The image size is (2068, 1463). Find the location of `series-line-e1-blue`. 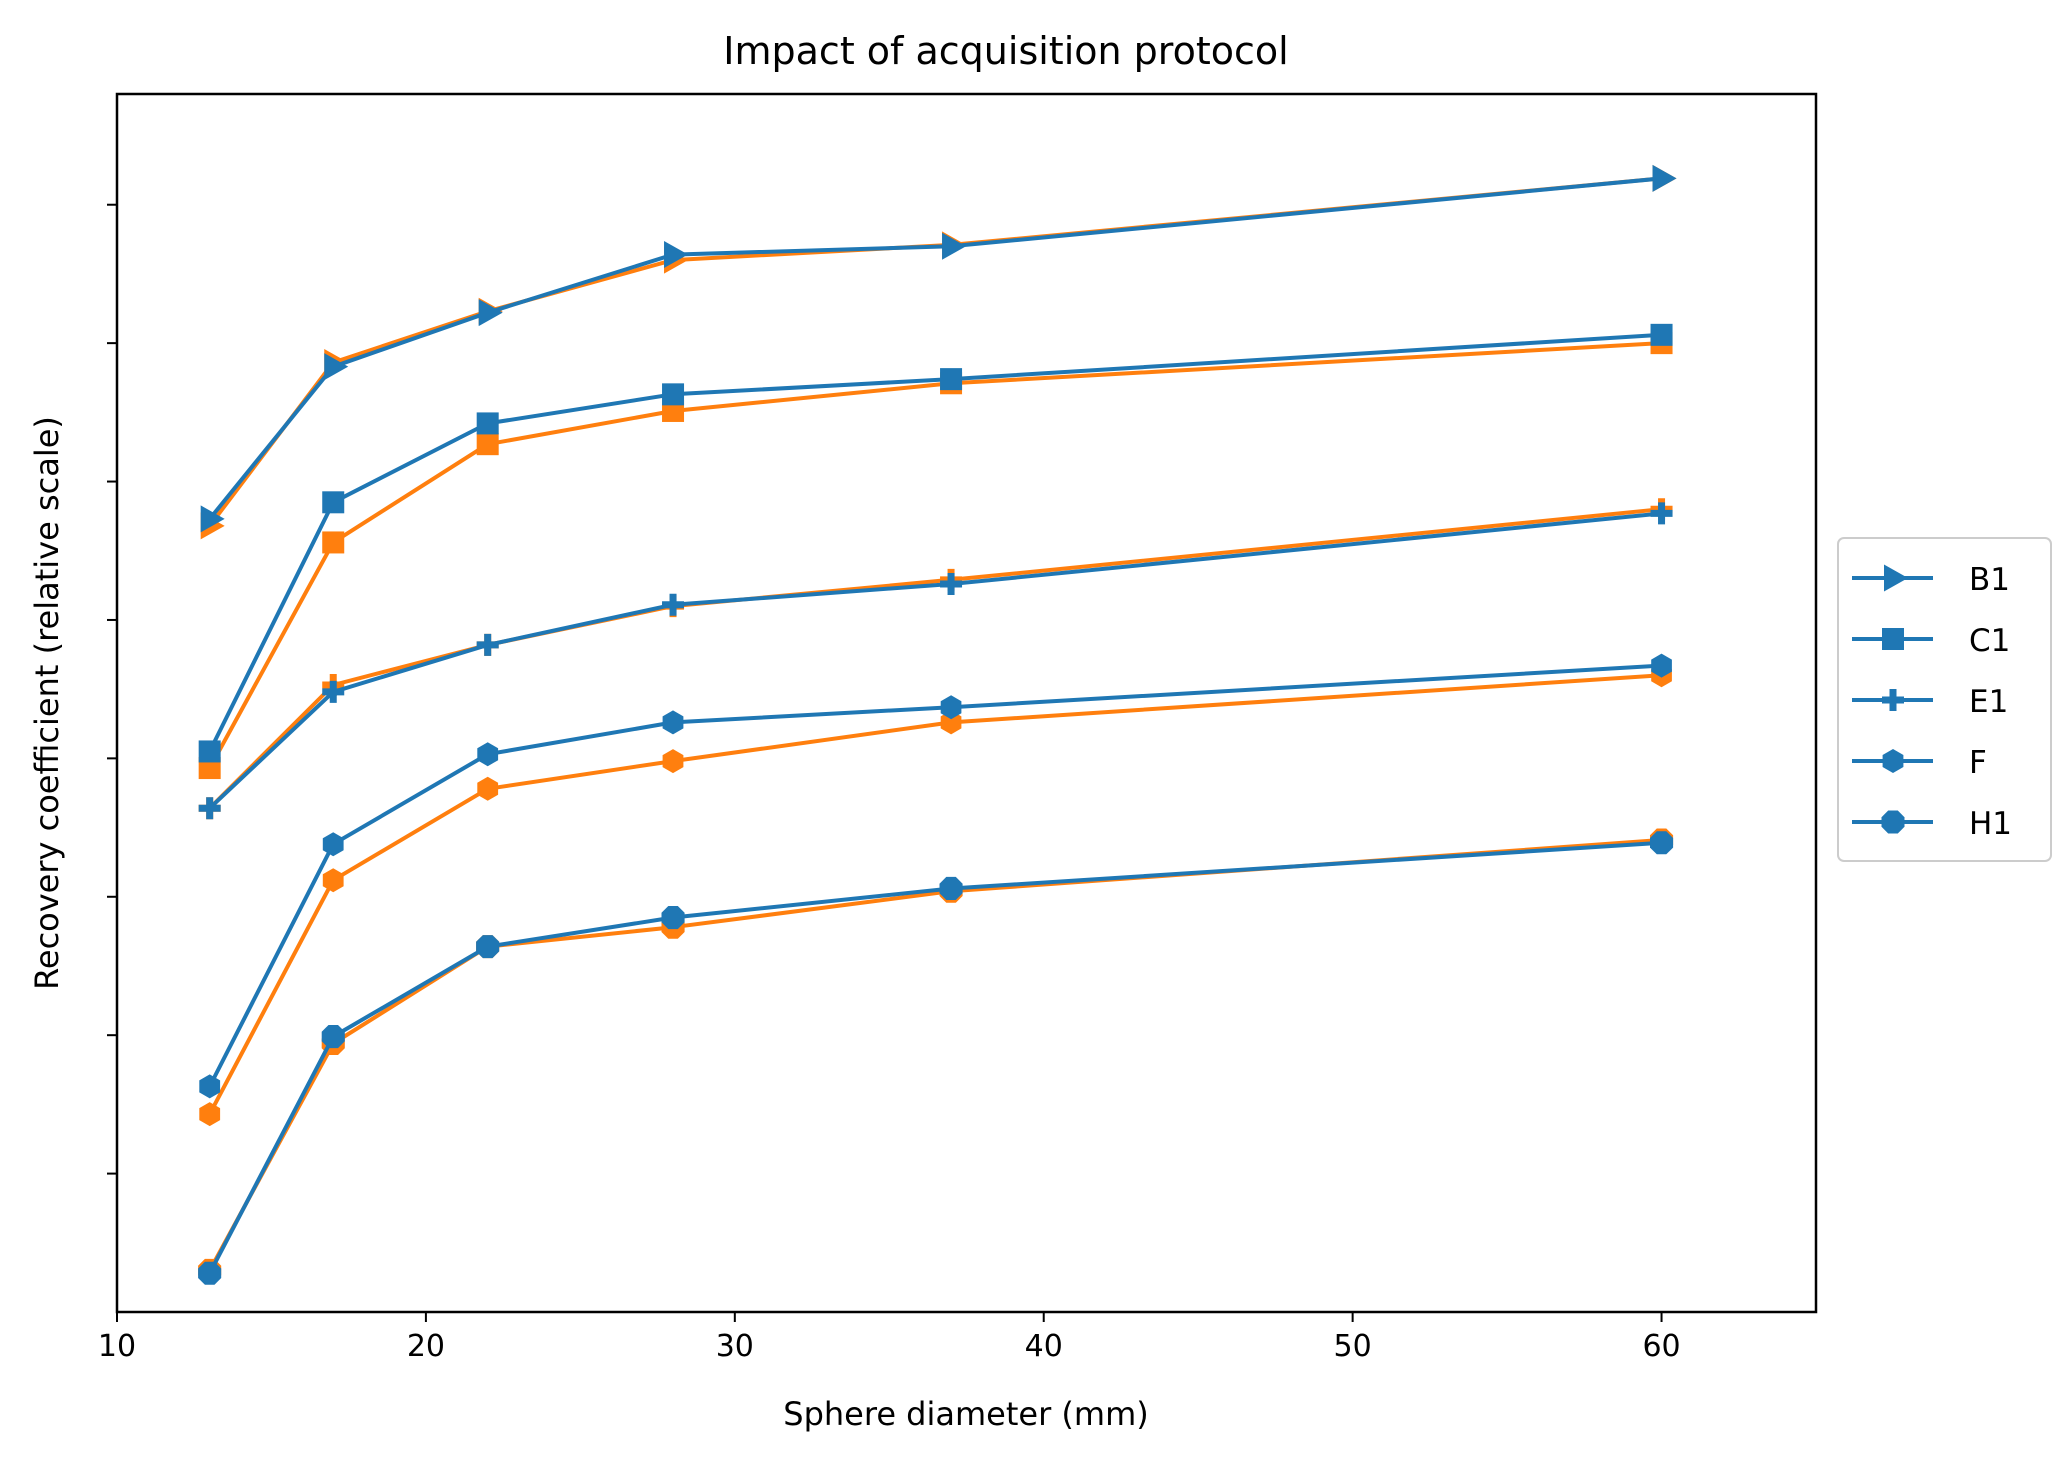

series-line-e1-blue is located at coordinates (935, 660).